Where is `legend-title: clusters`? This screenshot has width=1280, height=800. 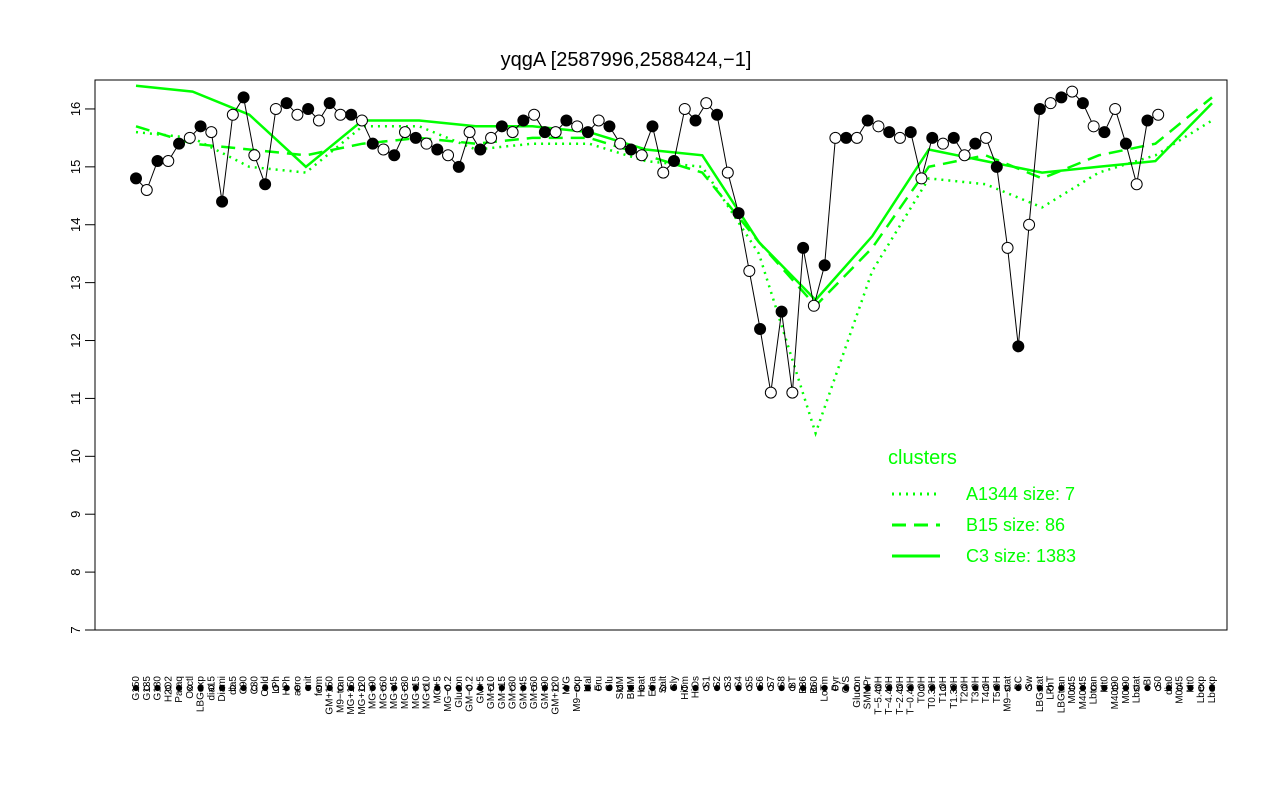 legend-title: clusters is located at coordinates (922, 458).